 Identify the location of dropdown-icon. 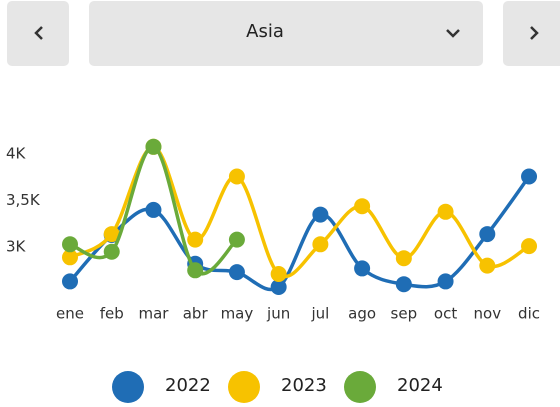
(453, 33).